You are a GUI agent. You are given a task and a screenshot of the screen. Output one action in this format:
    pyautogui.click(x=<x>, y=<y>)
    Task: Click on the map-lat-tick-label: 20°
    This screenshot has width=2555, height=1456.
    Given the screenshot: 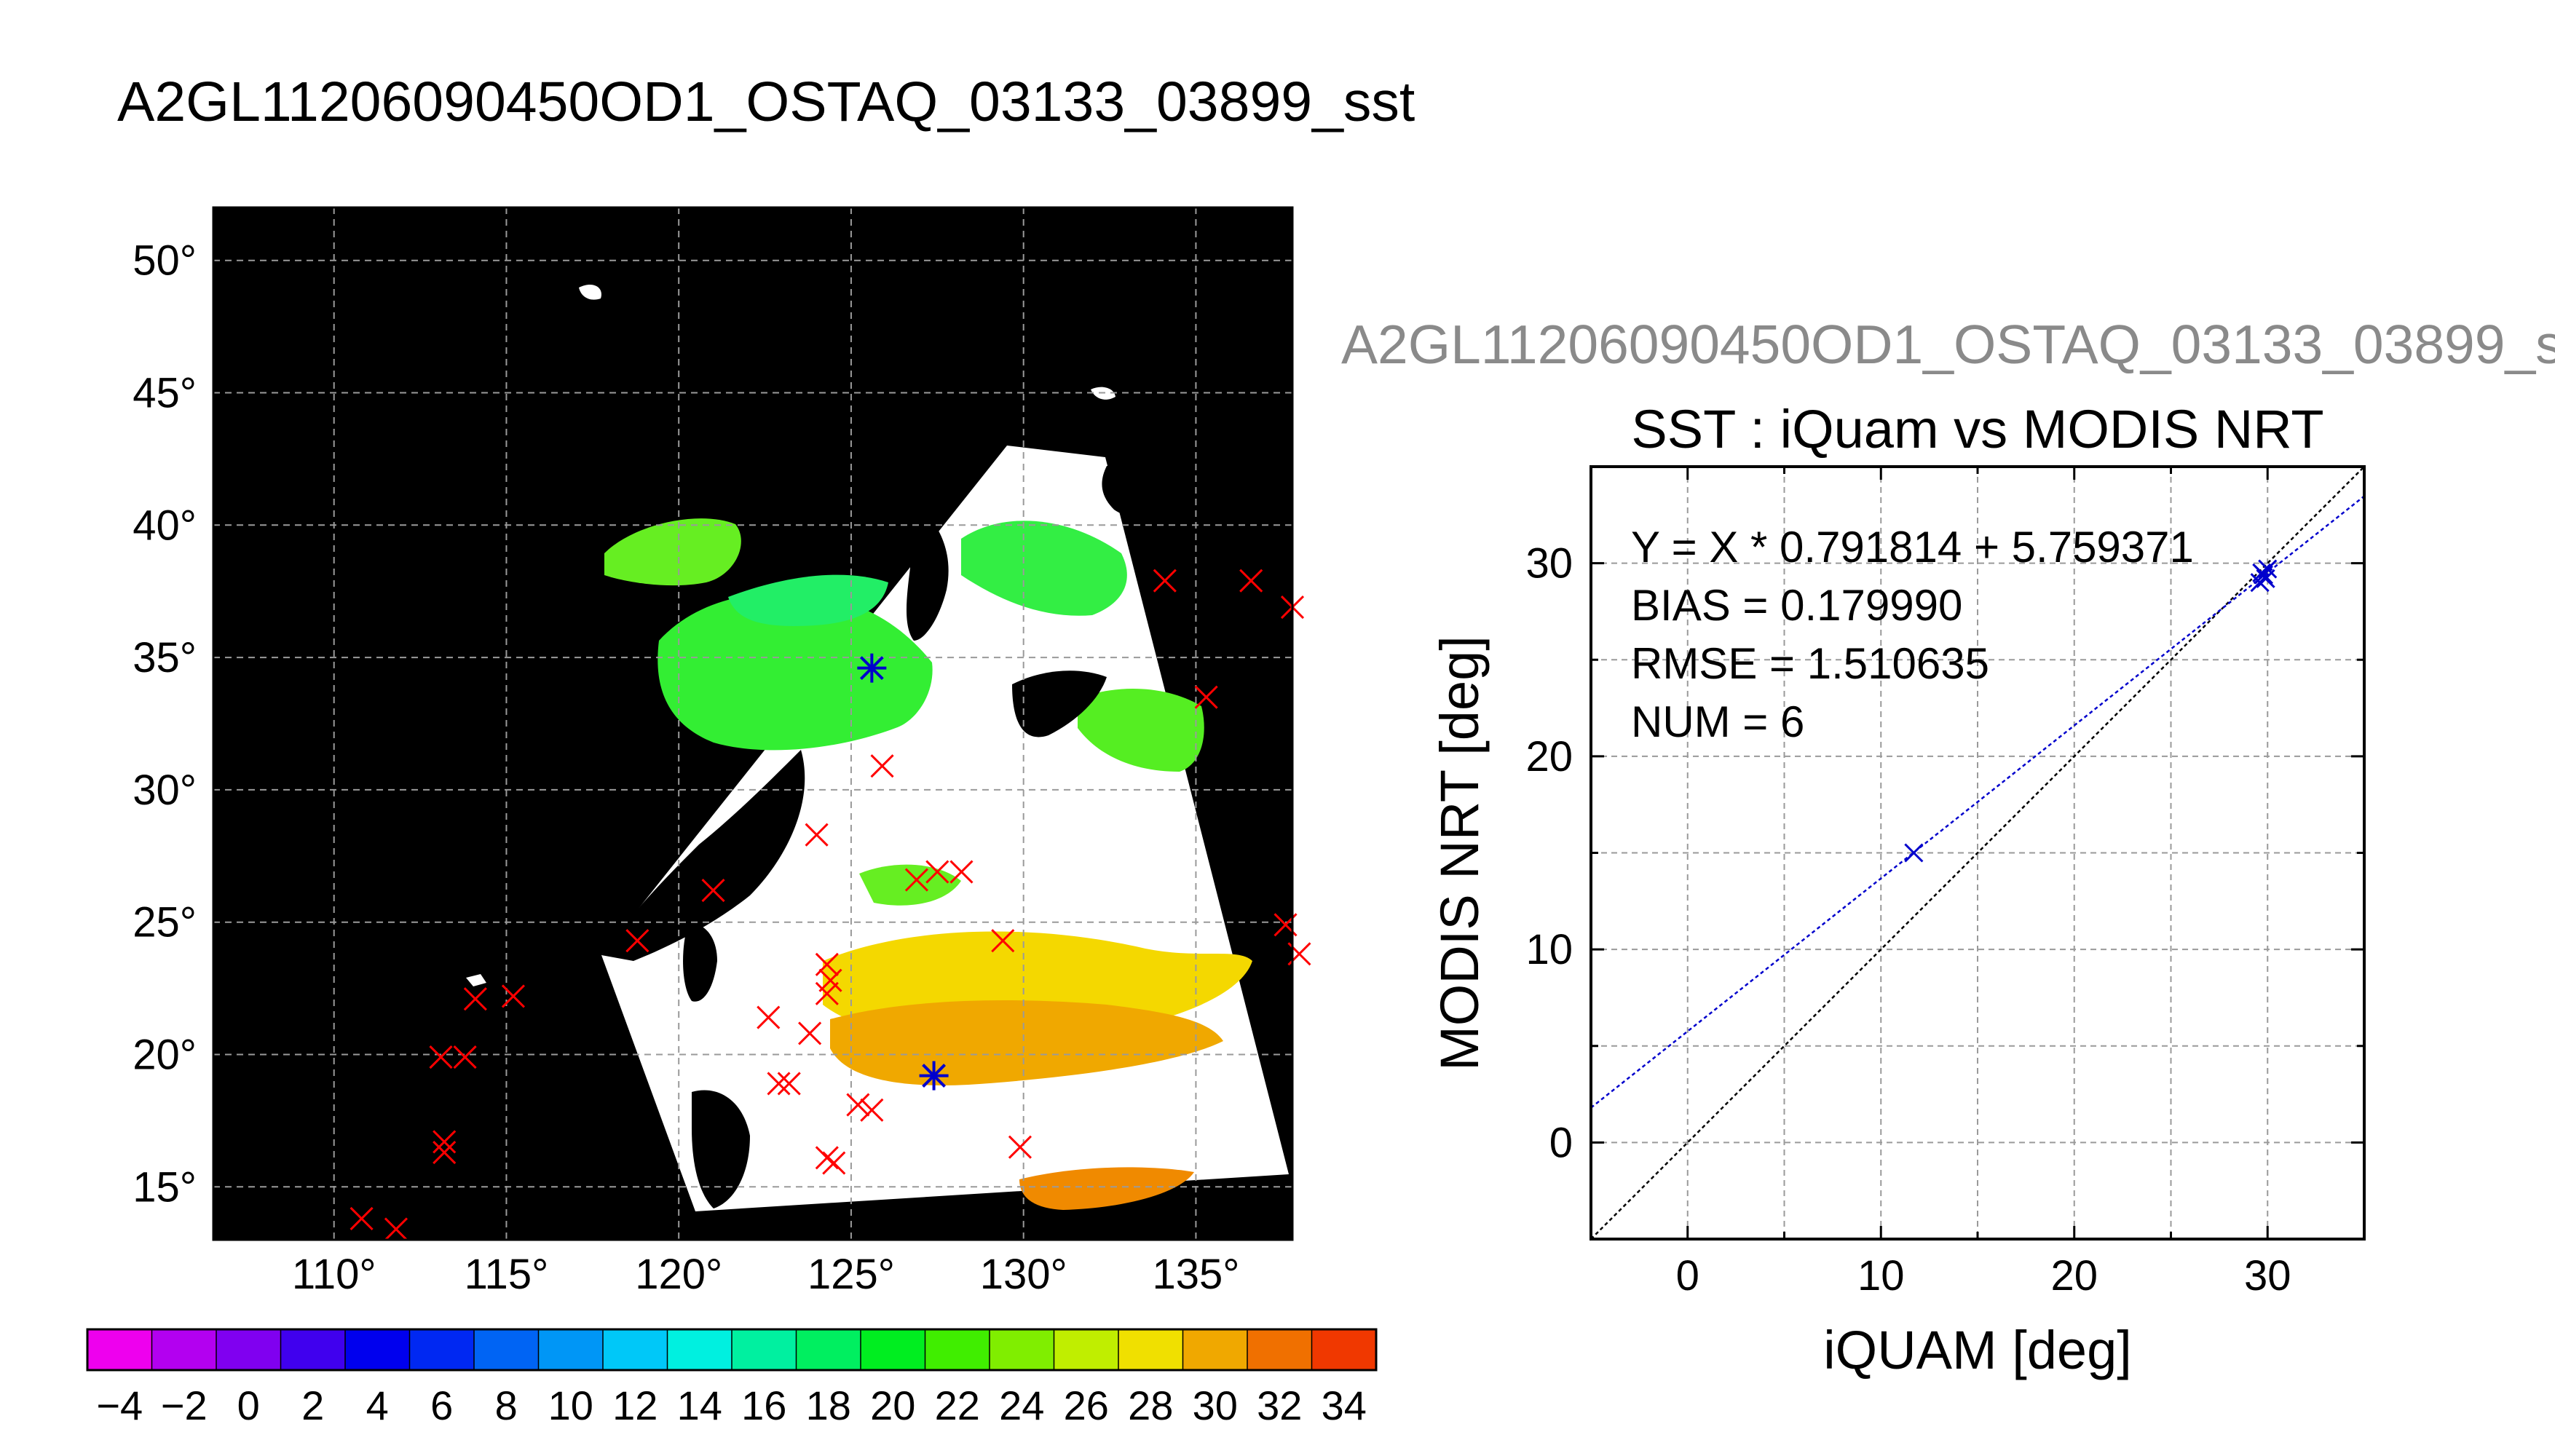 What is the action you would take?
    pyautogui.click(x=165, y=1054)
    